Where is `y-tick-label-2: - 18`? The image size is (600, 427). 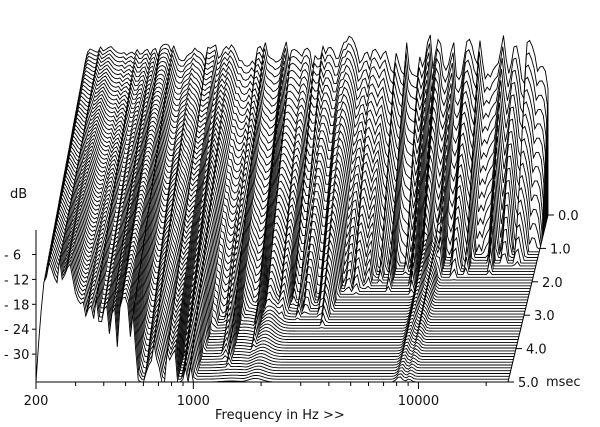 y-tick-label-2: - 18 is located at coordinates (16, 305).